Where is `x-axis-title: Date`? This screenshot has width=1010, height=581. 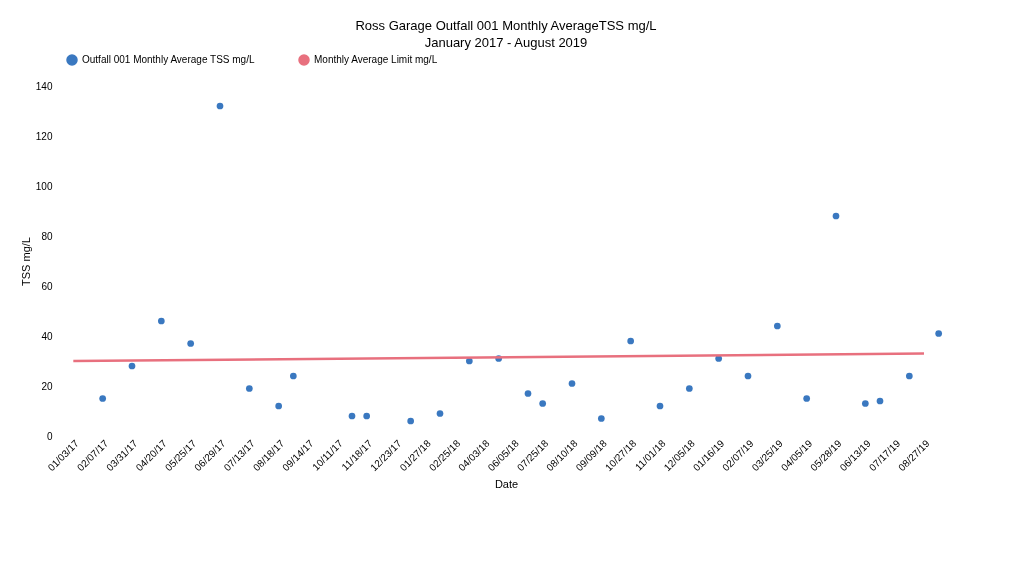 x-axis-title: Date is located at coordinates (506, 484).